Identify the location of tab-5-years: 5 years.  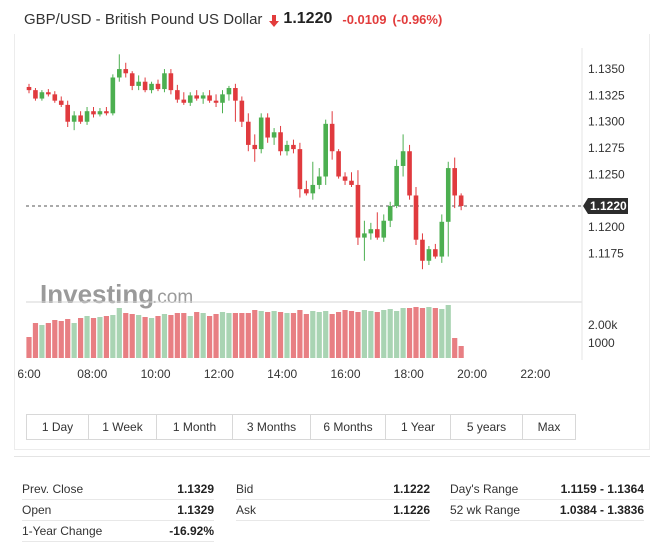
(487, 427).